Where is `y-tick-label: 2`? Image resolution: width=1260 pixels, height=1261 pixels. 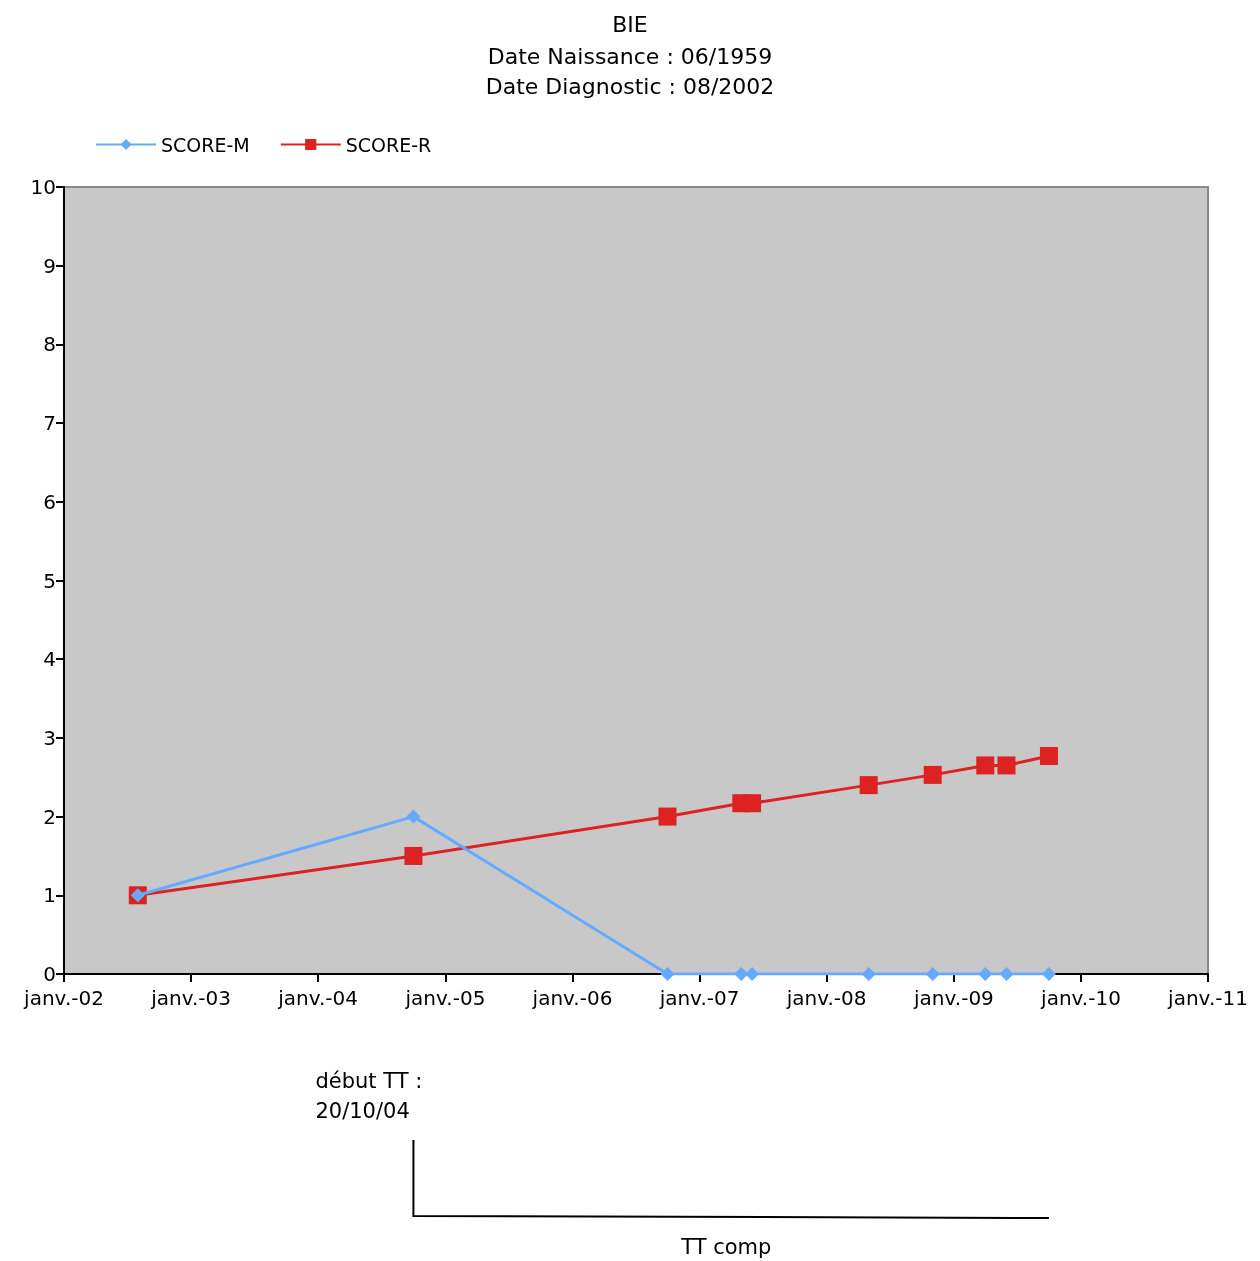
y-tick-label: 2 is located at coordinates (49, 816).